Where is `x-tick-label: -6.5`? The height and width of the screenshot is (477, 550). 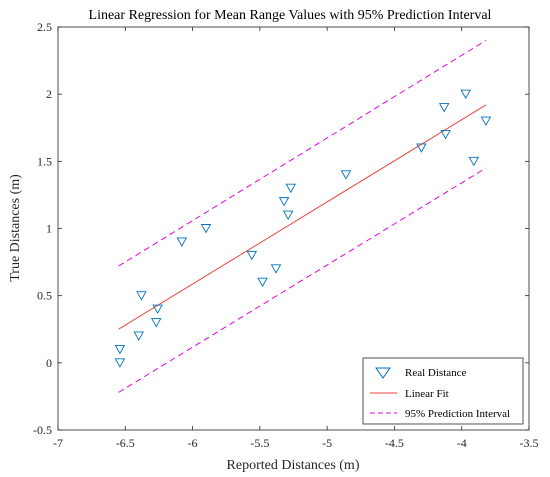
x-tick-label: -6.5 is located at coordinates (125, 443).